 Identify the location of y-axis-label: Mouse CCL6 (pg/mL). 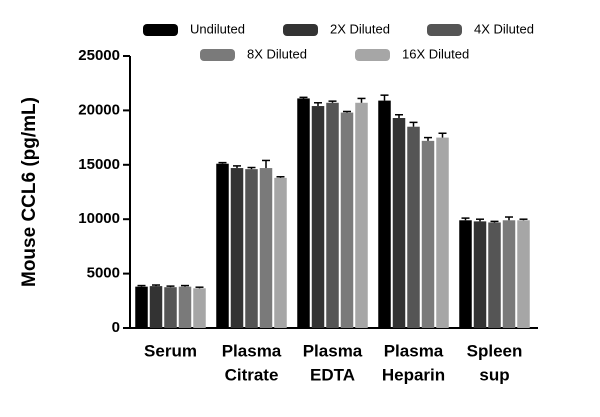
(29, 192).